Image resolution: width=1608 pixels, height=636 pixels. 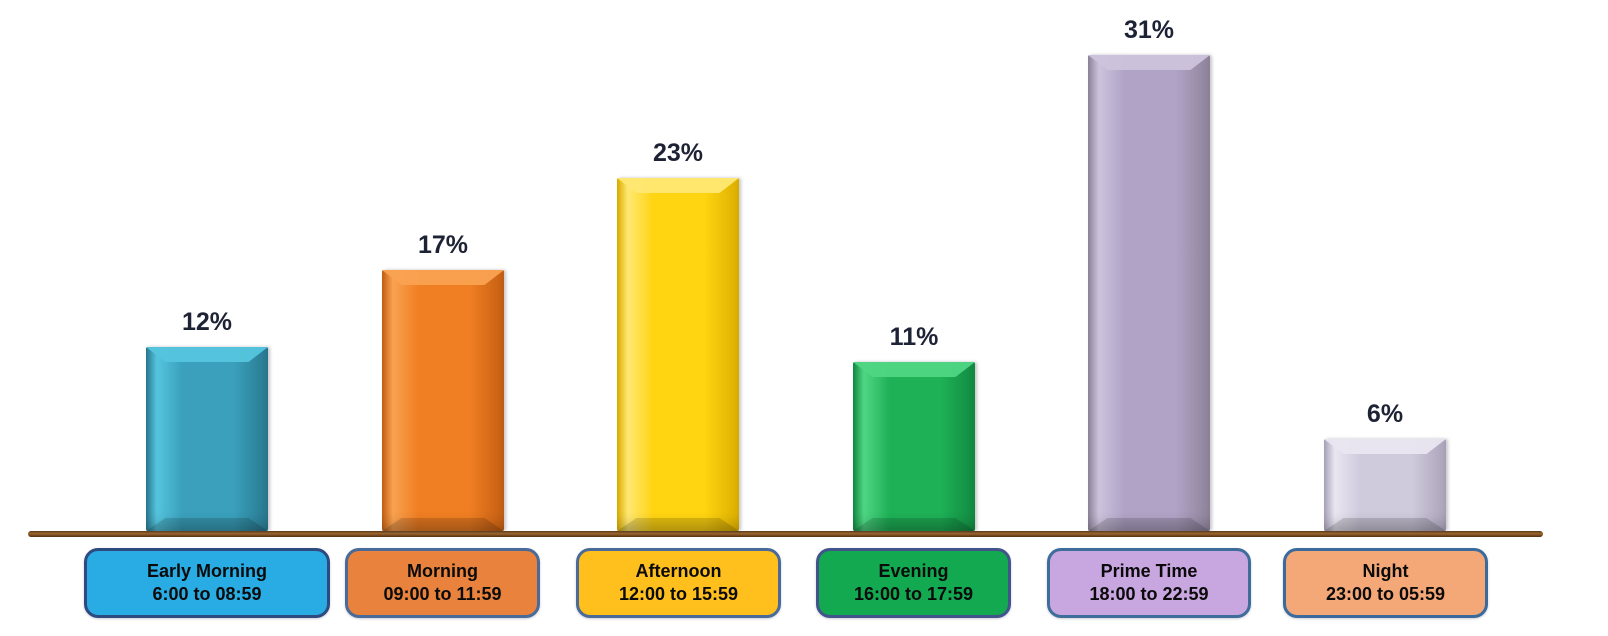 I want to click on category-time-range: 09:00 to 11:59, so click(x=442, y=594).